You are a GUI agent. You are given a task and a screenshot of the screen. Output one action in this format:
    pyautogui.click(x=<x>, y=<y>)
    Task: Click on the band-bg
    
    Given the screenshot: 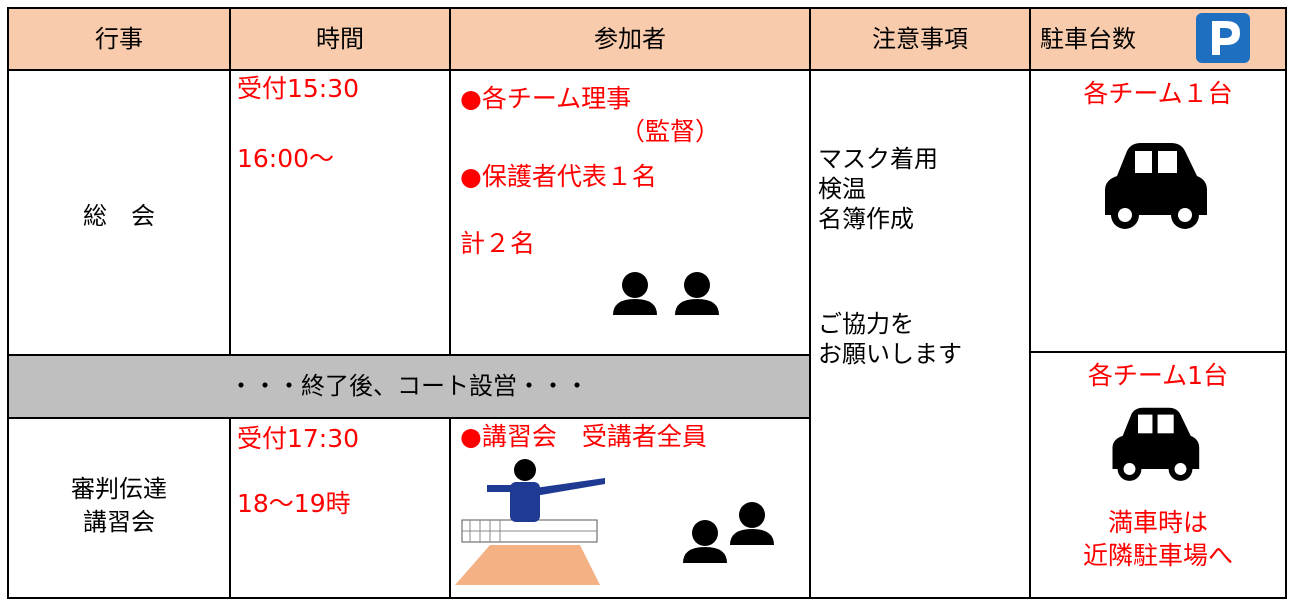 What is the action you would take?
    pyautogui.click(x=409, y=386)
    